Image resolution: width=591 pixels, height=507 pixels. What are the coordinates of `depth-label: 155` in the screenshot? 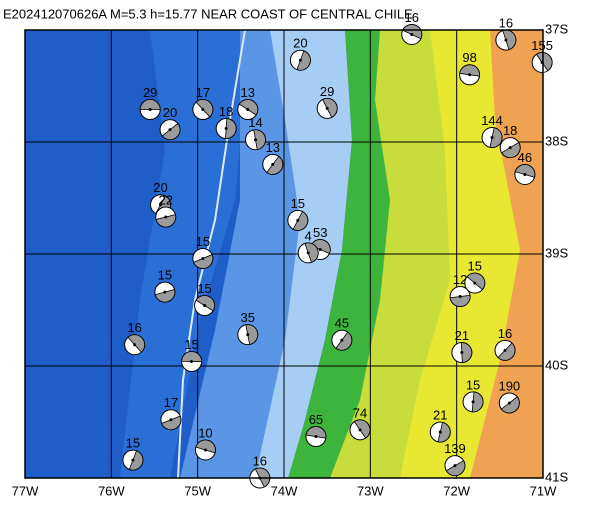 It's located at (542, 45).